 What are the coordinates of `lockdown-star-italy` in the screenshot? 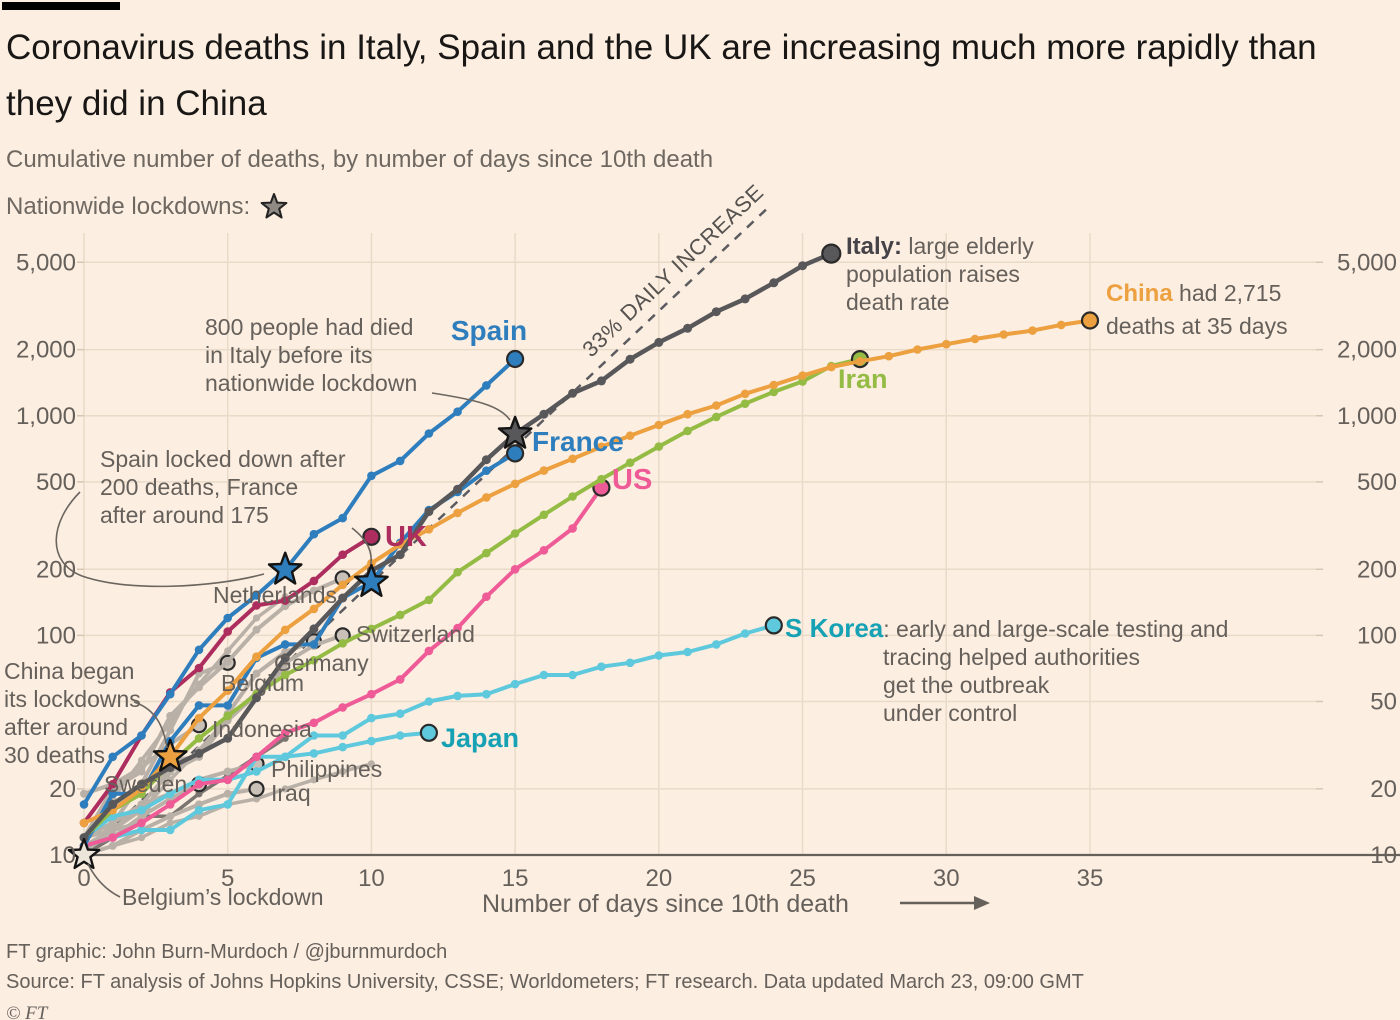 It's located at (515, 432).